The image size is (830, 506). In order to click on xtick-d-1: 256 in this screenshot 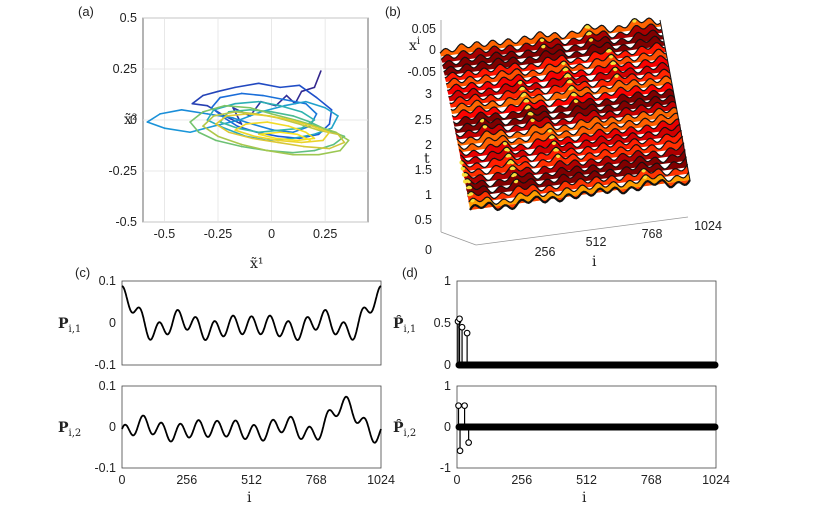, I will do `click(521, 480)`.